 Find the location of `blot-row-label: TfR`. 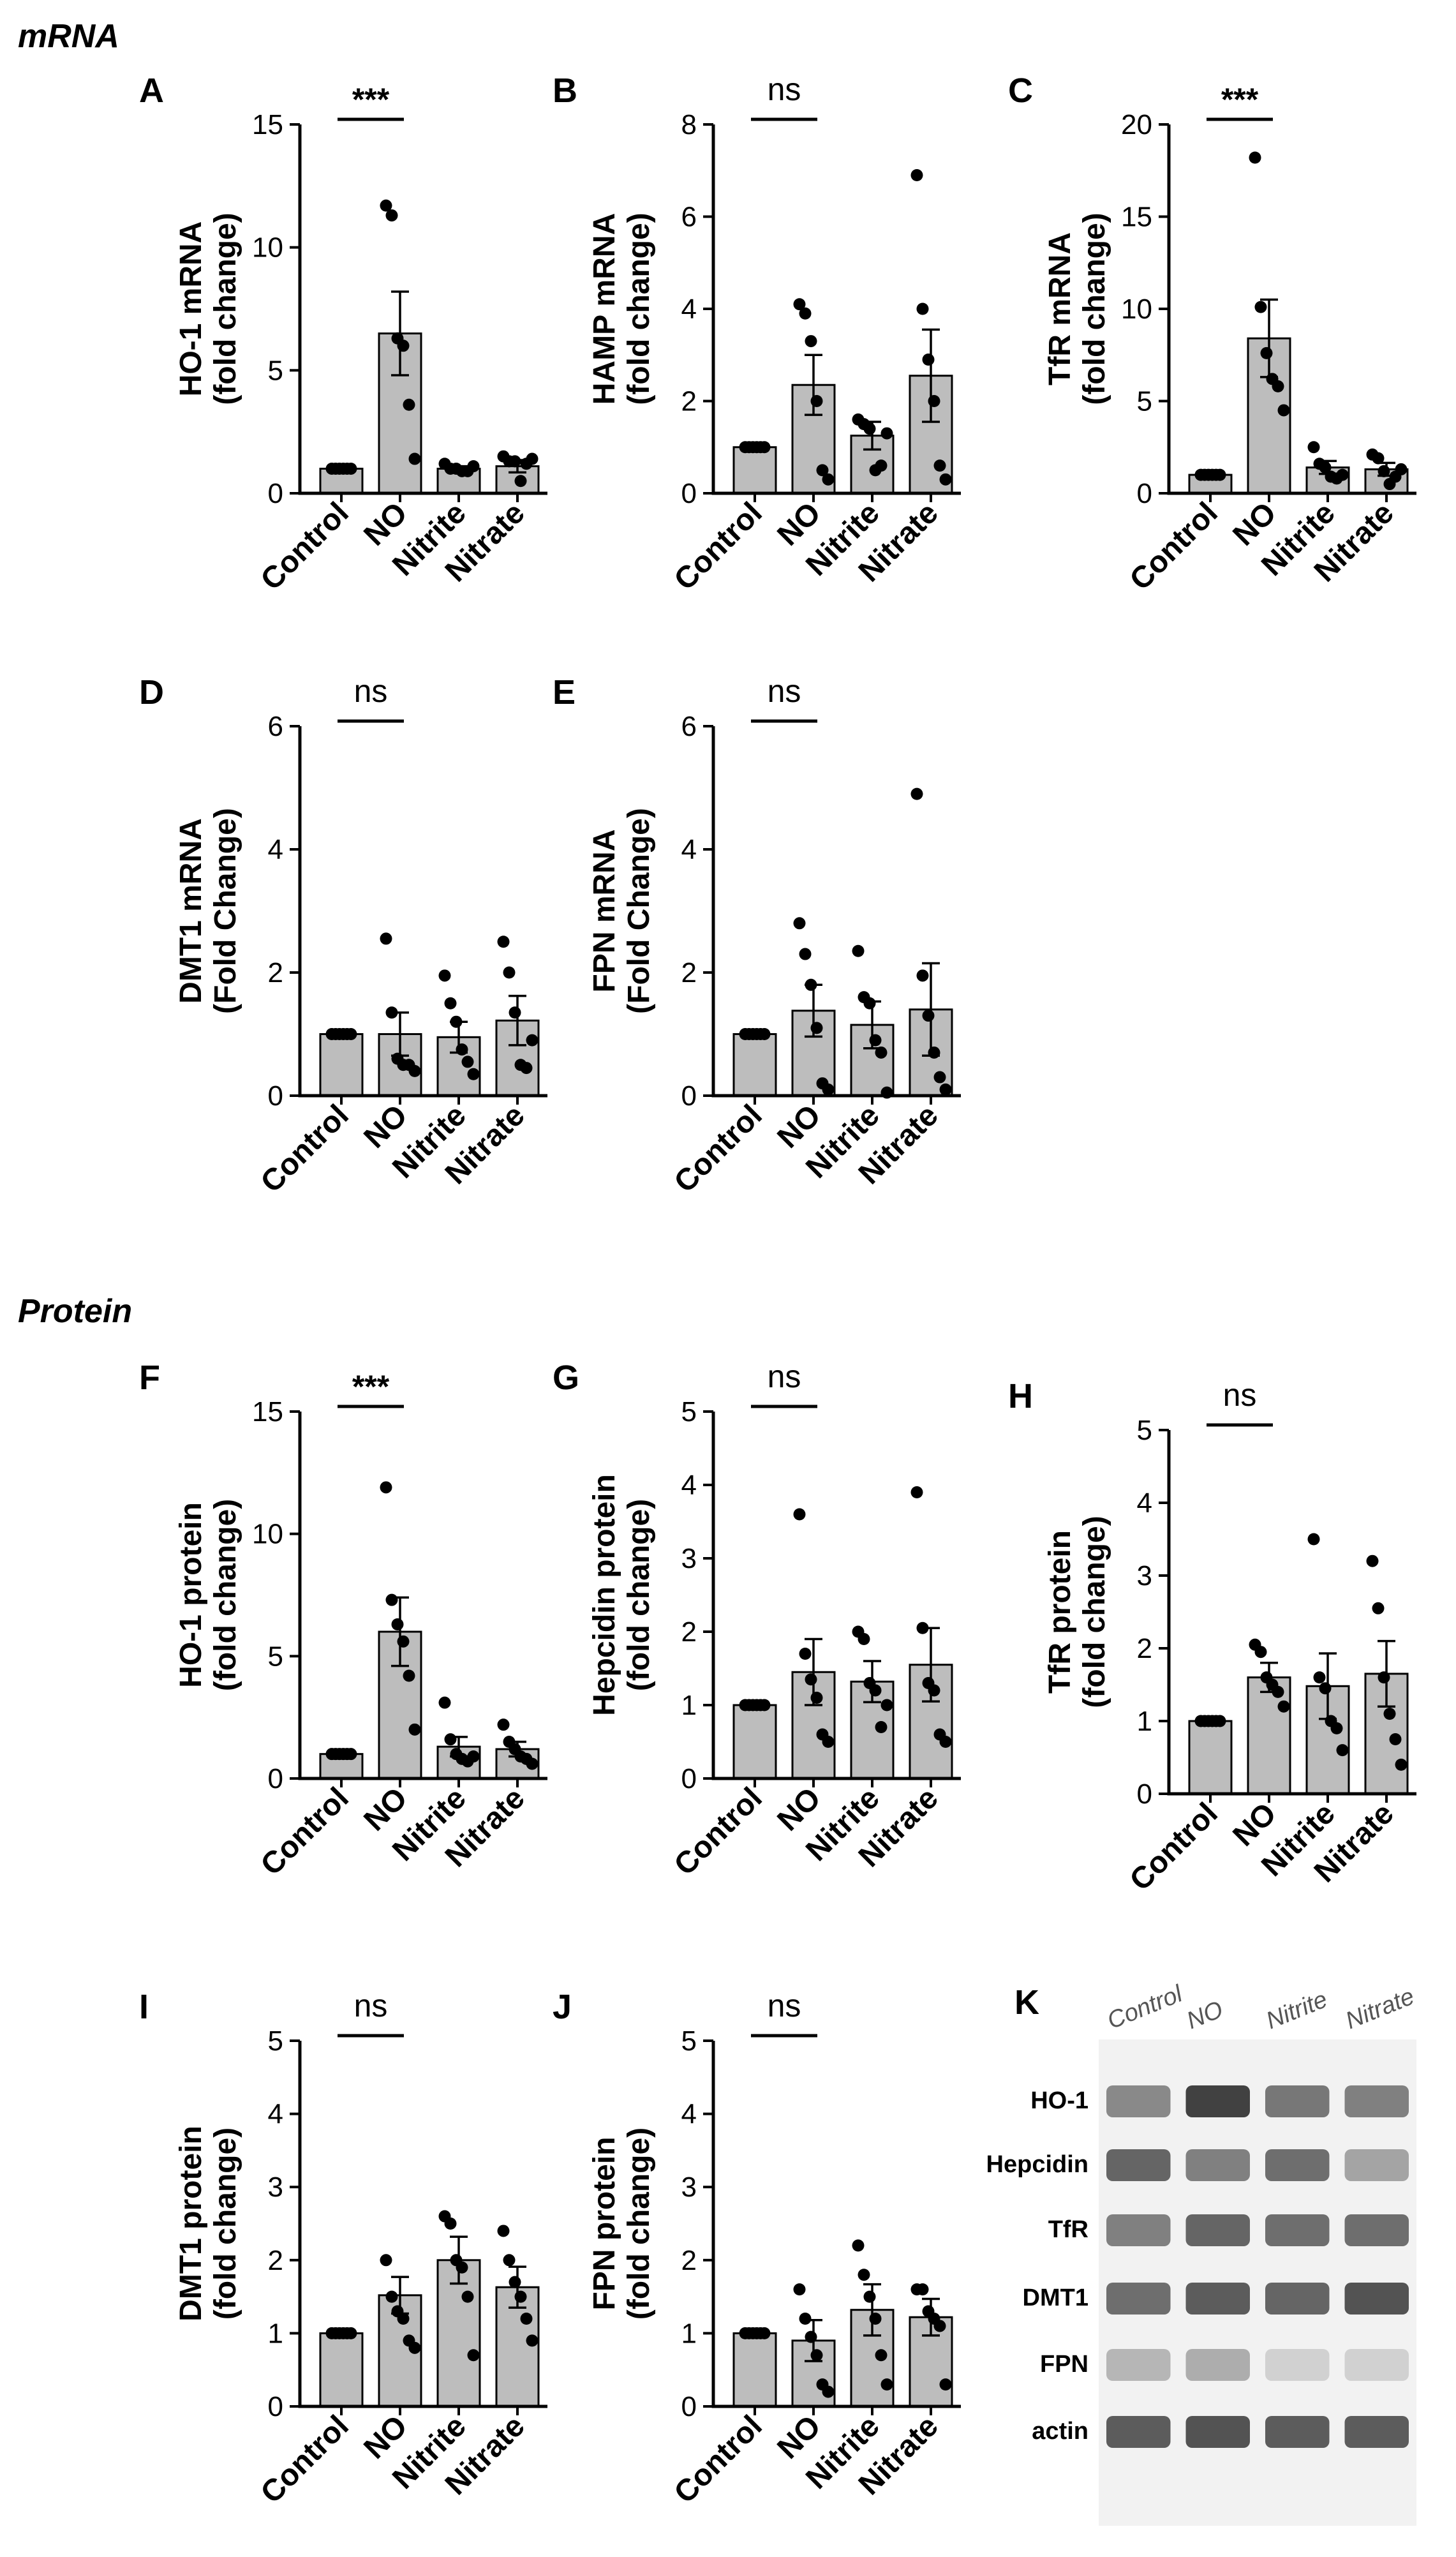

blot-row-label: TfR is located at coordinates (1068, 2229).